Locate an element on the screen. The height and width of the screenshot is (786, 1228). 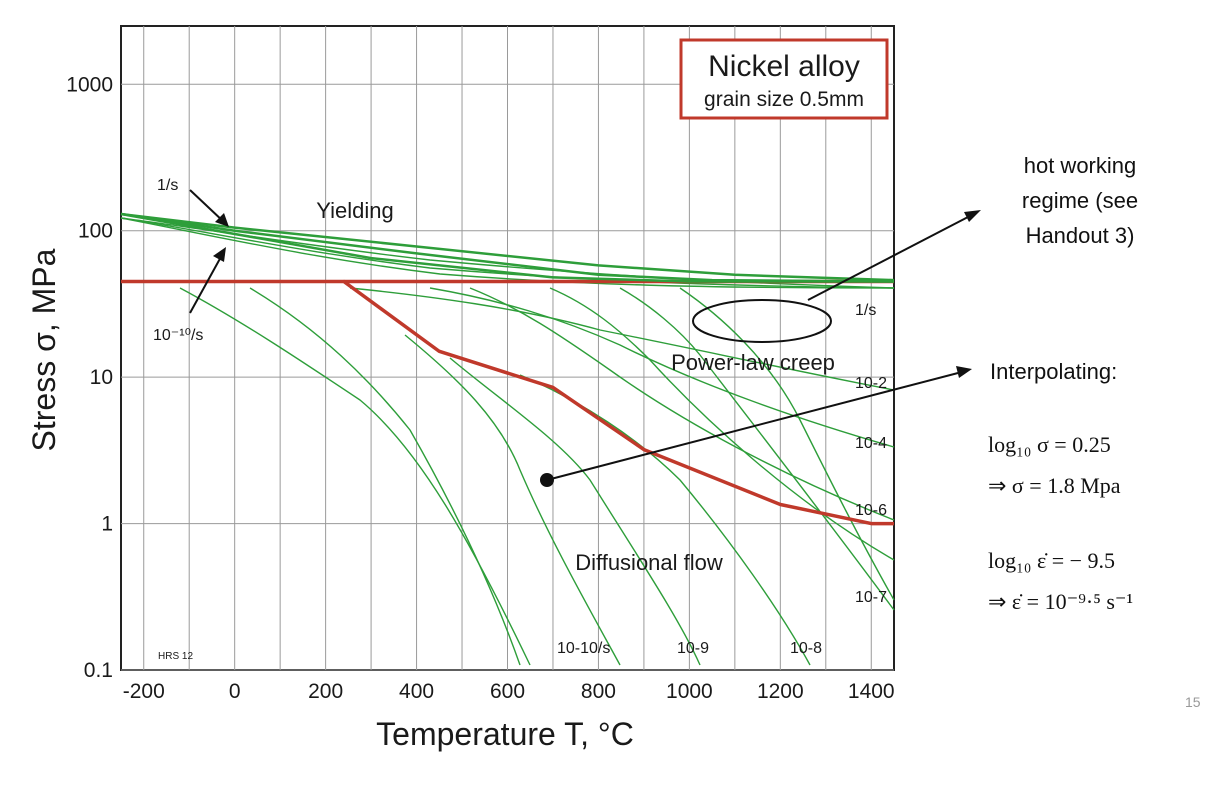
x-tick-label: 1200 is located at coordinates (780, 691).